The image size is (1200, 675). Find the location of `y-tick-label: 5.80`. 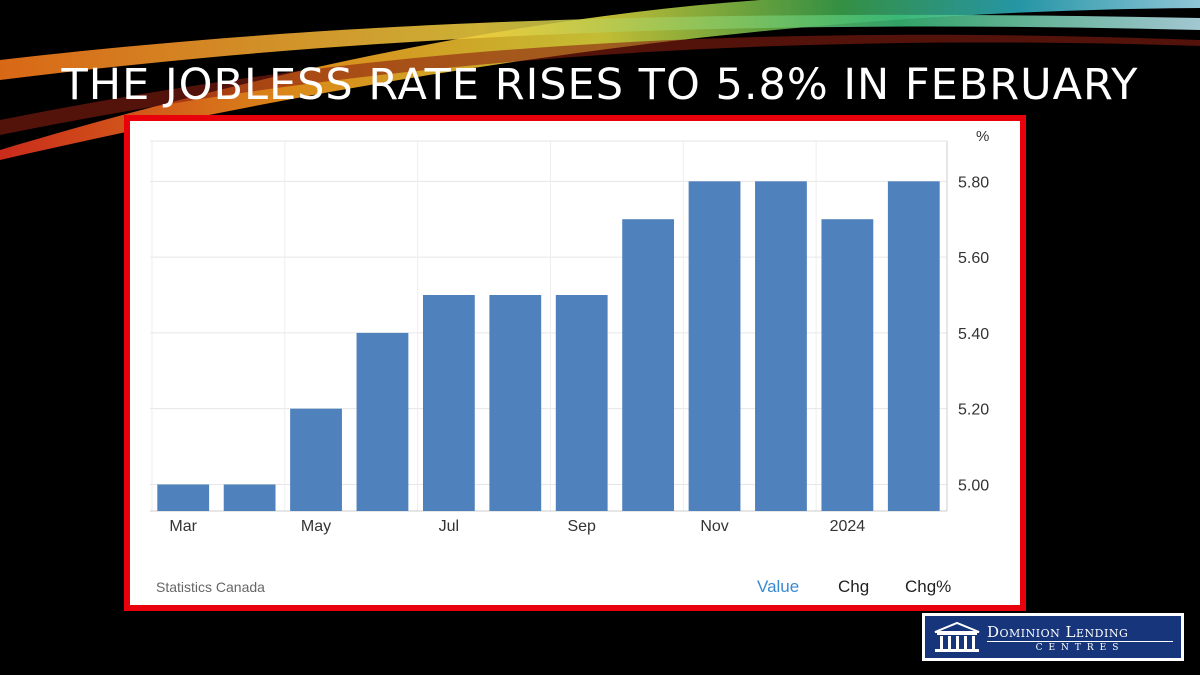

y-tick-label: 5.80 is located at coordinates (973, 182).